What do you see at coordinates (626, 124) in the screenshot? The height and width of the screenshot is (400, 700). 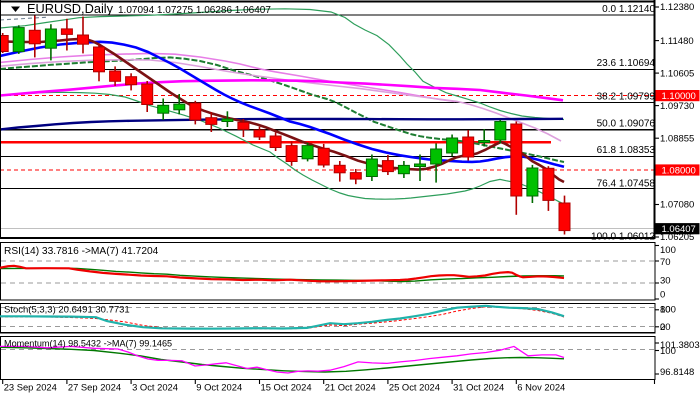 I see `svg-text: 50.0 1.09076` at bounding box center [626, 124].